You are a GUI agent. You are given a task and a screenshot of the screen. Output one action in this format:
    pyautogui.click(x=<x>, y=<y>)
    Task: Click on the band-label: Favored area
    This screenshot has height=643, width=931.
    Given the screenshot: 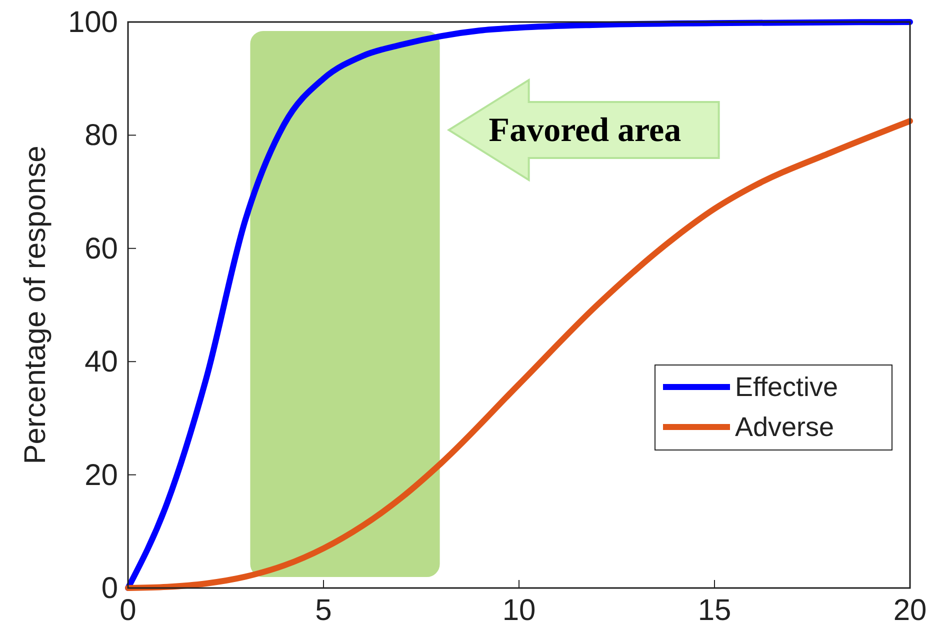 What is the action you would take?
    pyautogui.click(x=585, y=130)
    